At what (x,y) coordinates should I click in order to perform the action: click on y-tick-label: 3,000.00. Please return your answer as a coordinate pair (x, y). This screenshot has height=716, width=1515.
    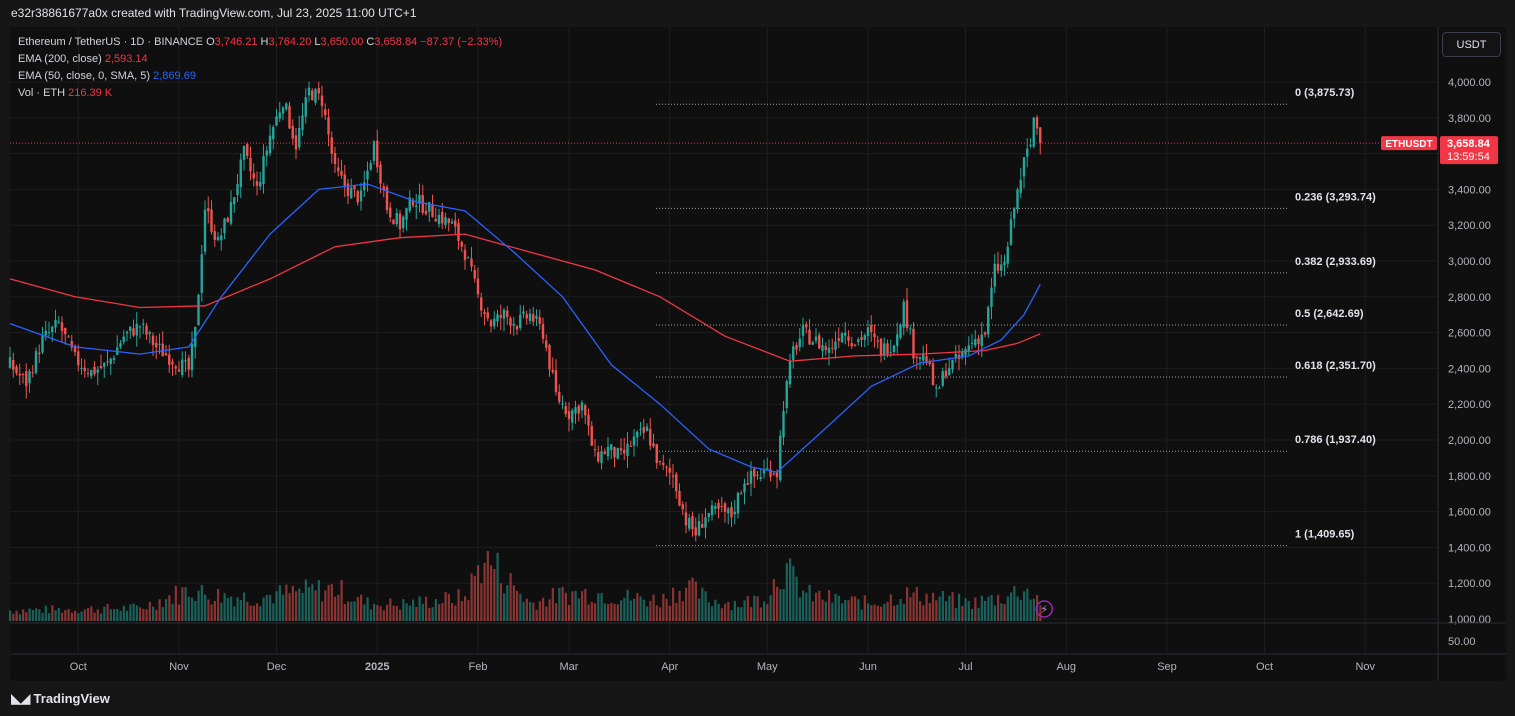
    Looking at the image, I should click on (1469, 262).